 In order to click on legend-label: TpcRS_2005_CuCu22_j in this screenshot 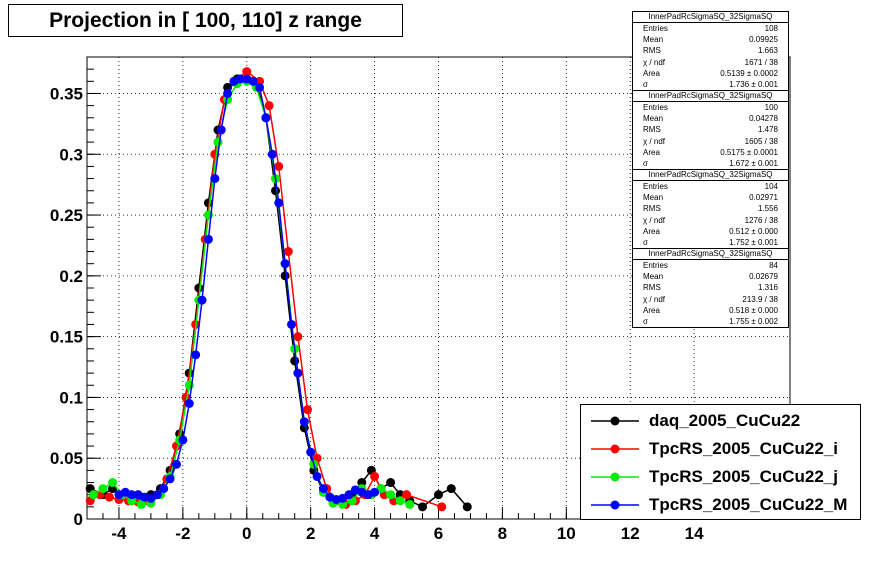, I will do `click(743, 476)`.